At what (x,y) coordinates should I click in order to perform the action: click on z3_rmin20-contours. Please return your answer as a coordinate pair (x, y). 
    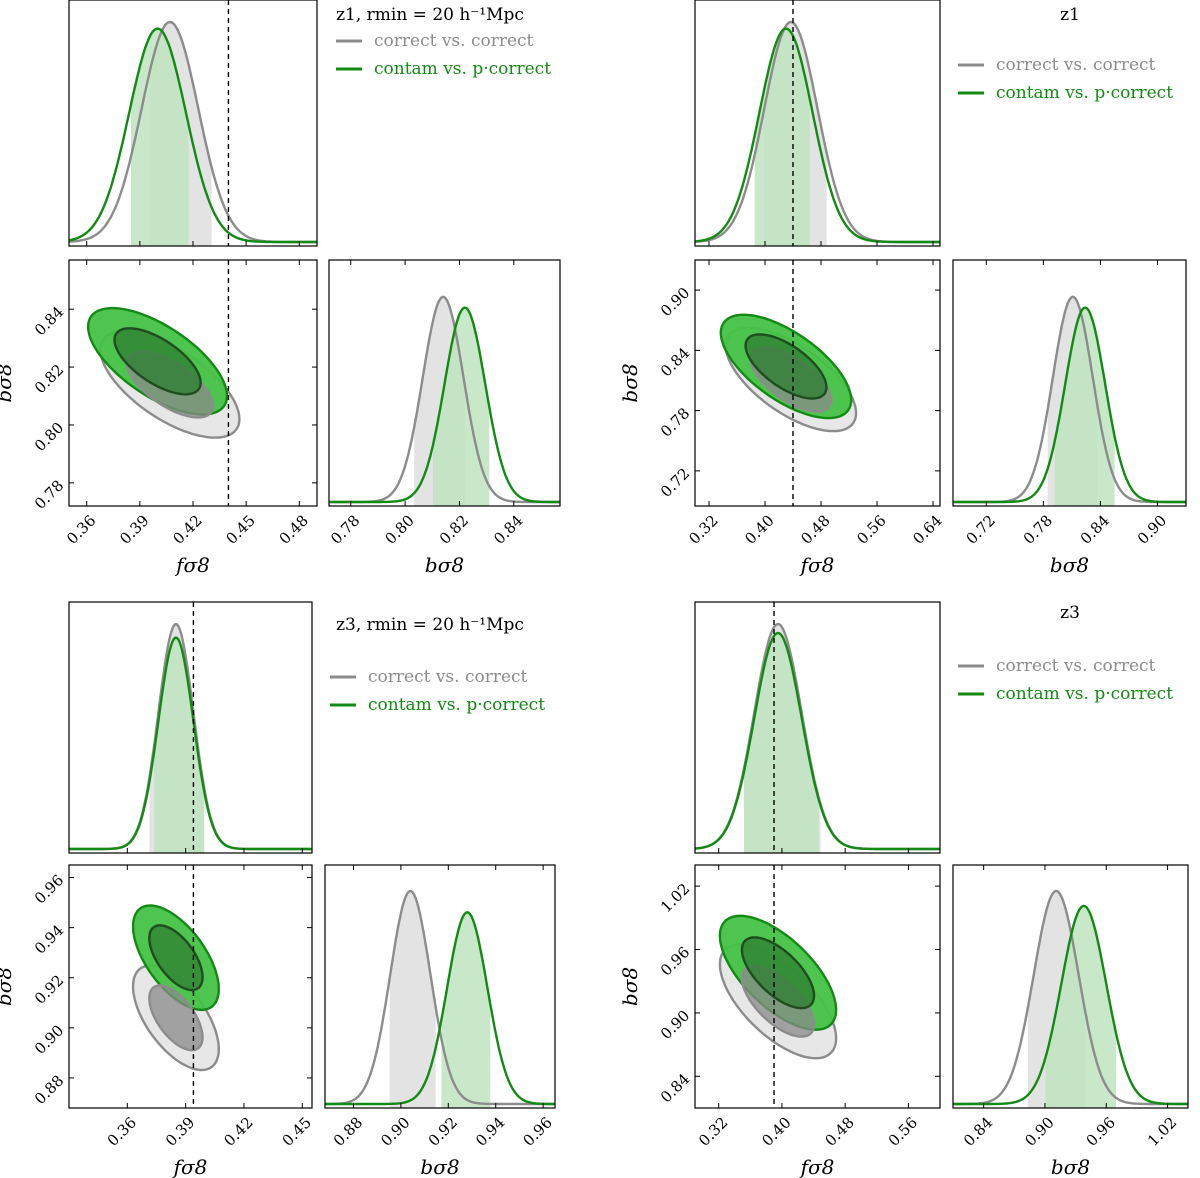
    Looking at the image, I should click on (176, 988).